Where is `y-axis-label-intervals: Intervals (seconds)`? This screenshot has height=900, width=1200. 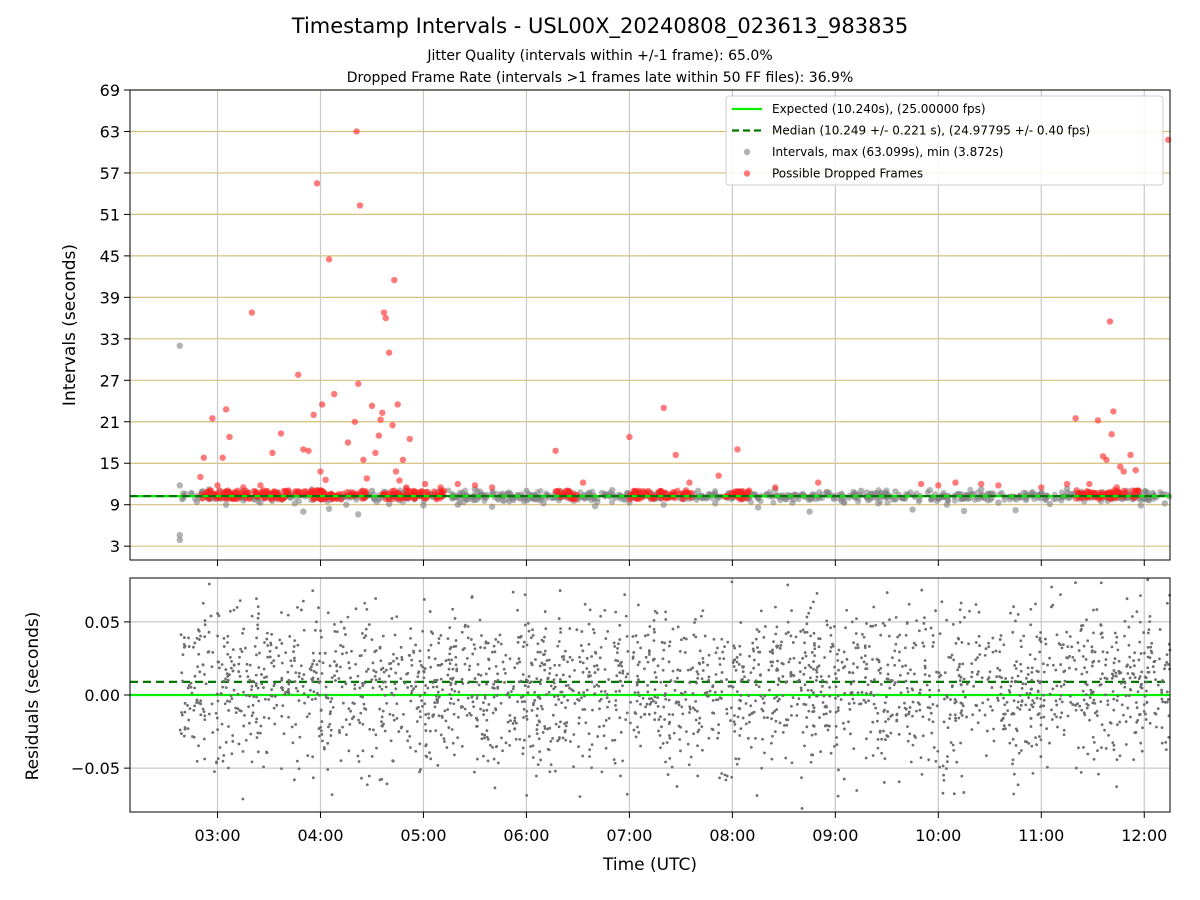 y-axis-label-intervals: Intervals (seconds) is located at coordinates (70, 325).